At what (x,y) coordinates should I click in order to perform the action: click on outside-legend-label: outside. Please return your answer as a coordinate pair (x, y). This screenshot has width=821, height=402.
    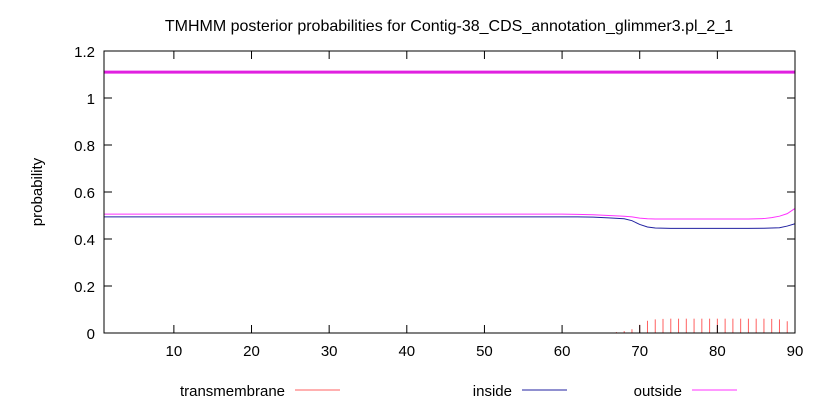
    Looking at the image, I should click on (658, 391).